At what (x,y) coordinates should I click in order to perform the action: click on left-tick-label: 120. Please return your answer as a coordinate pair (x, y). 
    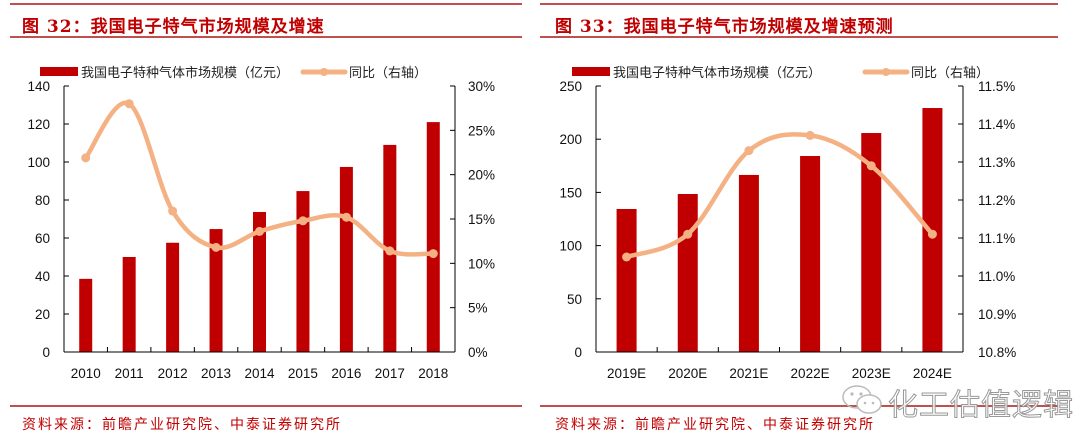
    Looking at the image, I should click on (38, 124).